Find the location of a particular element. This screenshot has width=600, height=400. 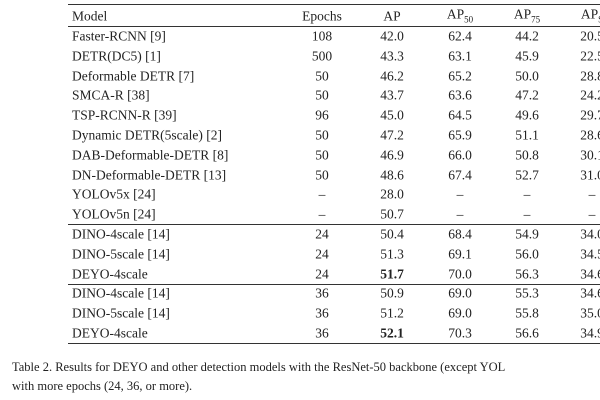

column-header: APS is located at coordinates (590, 15).